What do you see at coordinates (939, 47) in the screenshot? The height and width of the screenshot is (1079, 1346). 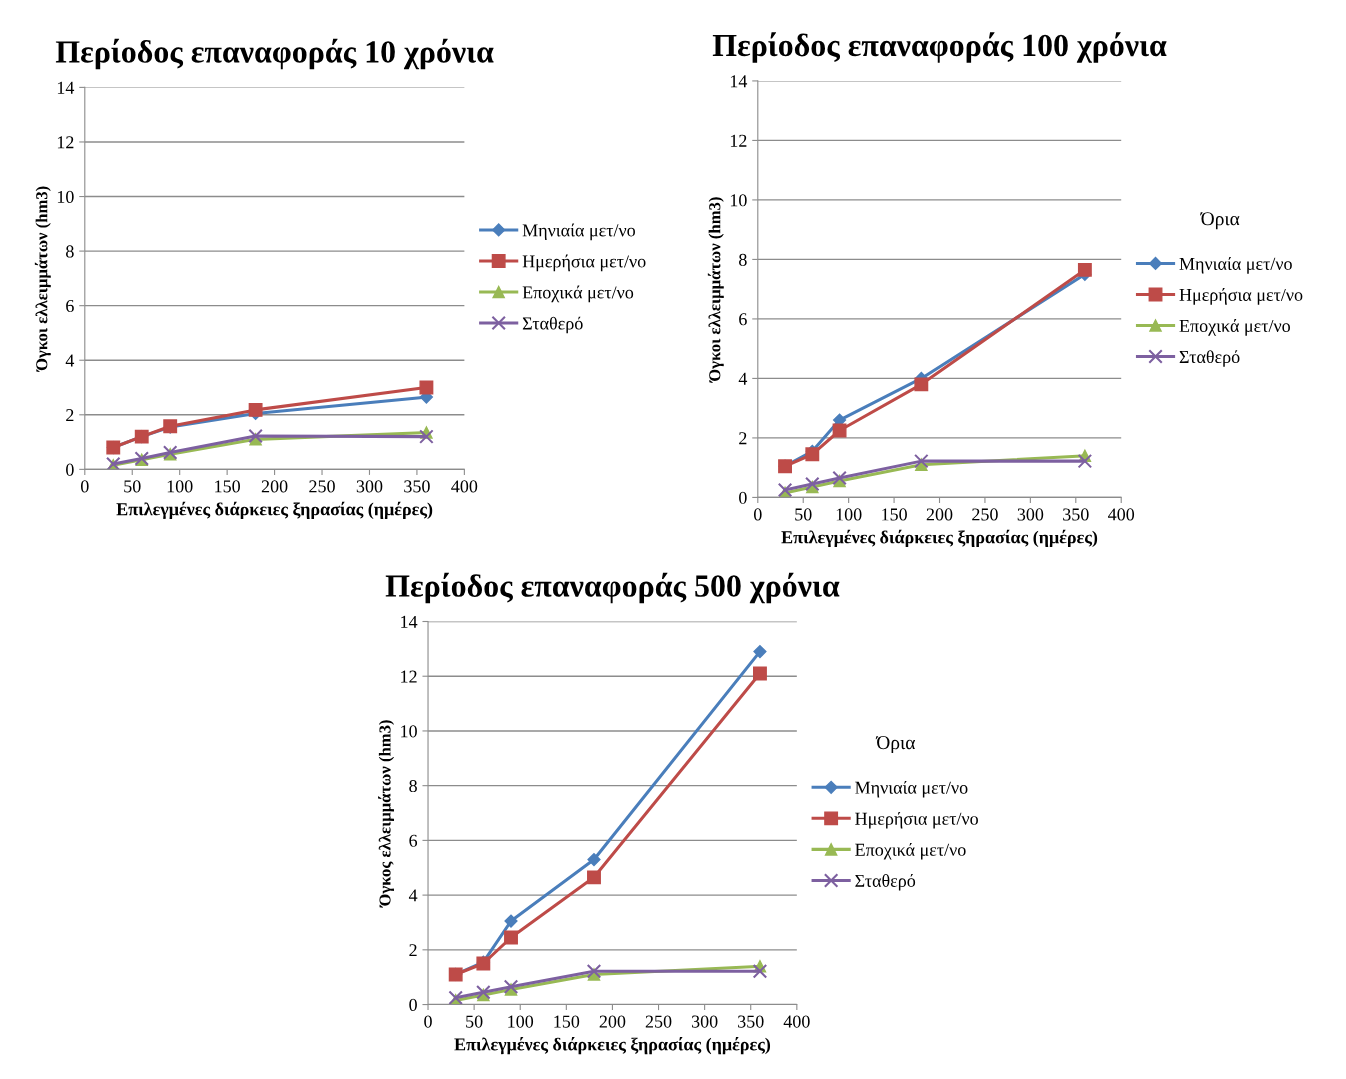 I see `chart-title: Περίοδος επαναφοράς 100 χρόνια` at bounding box center [939, 47].